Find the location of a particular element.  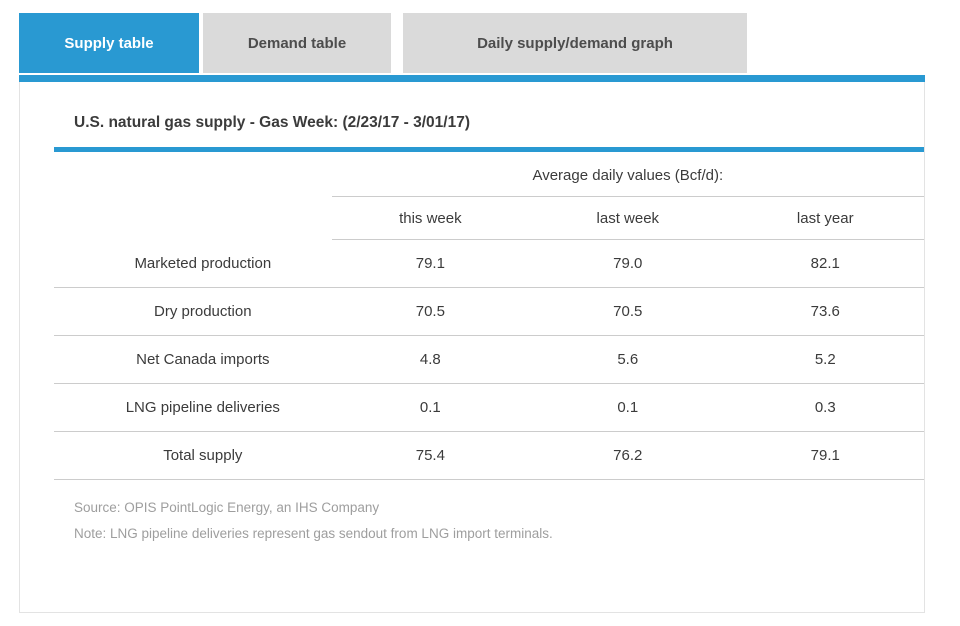

tab-daily-supply-demand-graph: Daily supply/demand graph is located at coordinates (575, 43).